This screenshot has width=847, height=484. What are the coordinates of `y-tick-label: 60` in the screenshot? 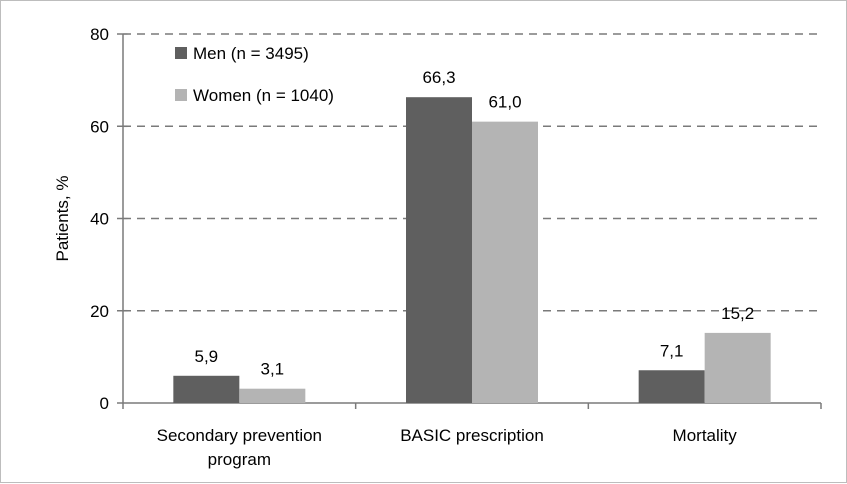 It's located at (99, 126).